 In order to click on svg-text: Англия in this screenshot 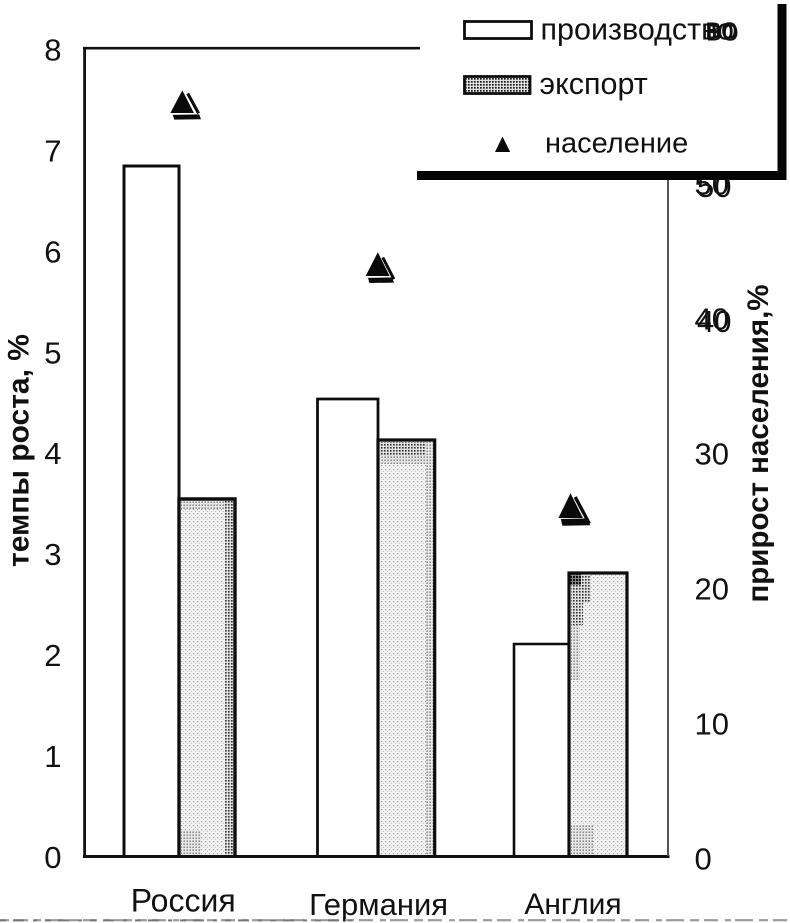, I will do `click(572, 904)`.